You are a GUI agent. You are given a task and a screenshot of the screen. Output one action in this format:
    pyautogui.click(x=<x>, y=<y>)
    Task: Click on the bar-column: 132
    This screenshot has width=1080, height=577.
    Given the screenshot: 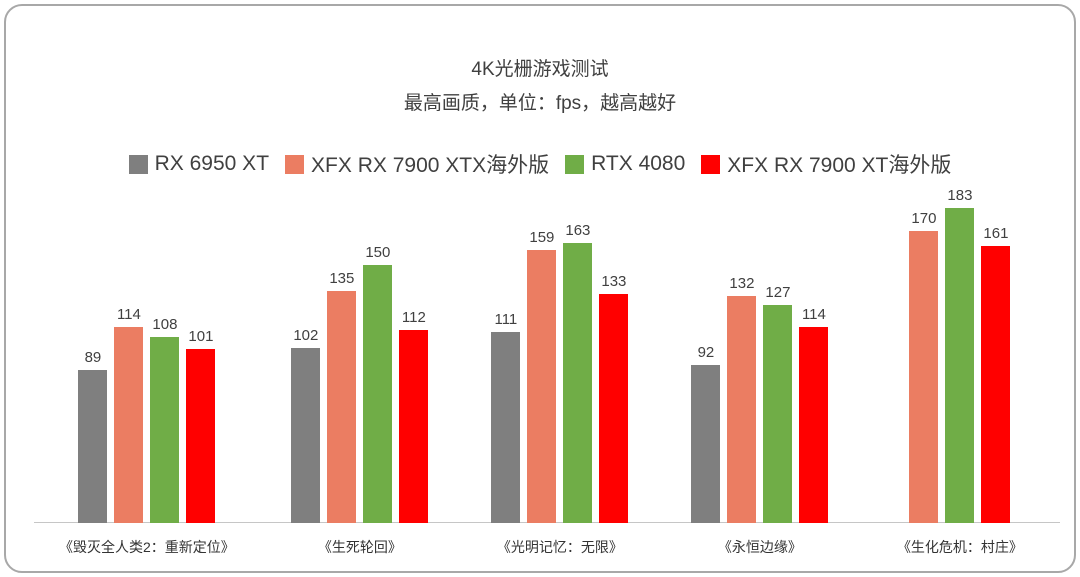 What is the action you would take?
    pyautogui.click(x=742, y=399)
    